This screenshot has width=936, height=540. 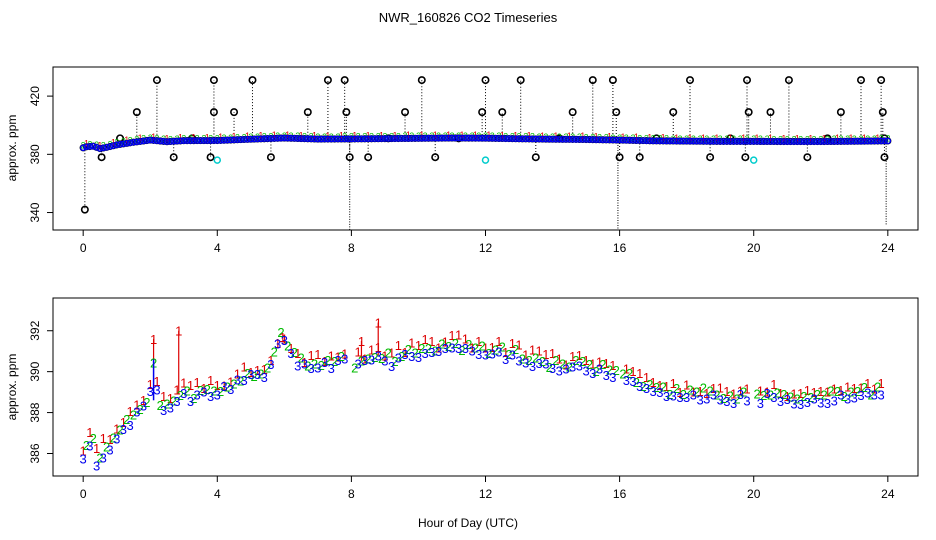 I want to click on x-axis-label: Hour of Day (UTC), so click(x=468, y=523).